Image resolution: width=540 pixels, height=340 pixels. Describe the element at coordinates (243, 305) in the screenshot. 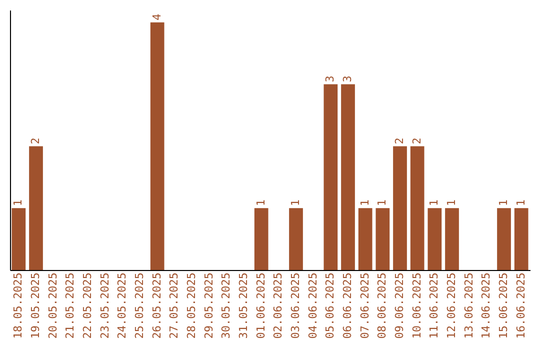

I see `x-tick-label: 31.05.2025` at that location.